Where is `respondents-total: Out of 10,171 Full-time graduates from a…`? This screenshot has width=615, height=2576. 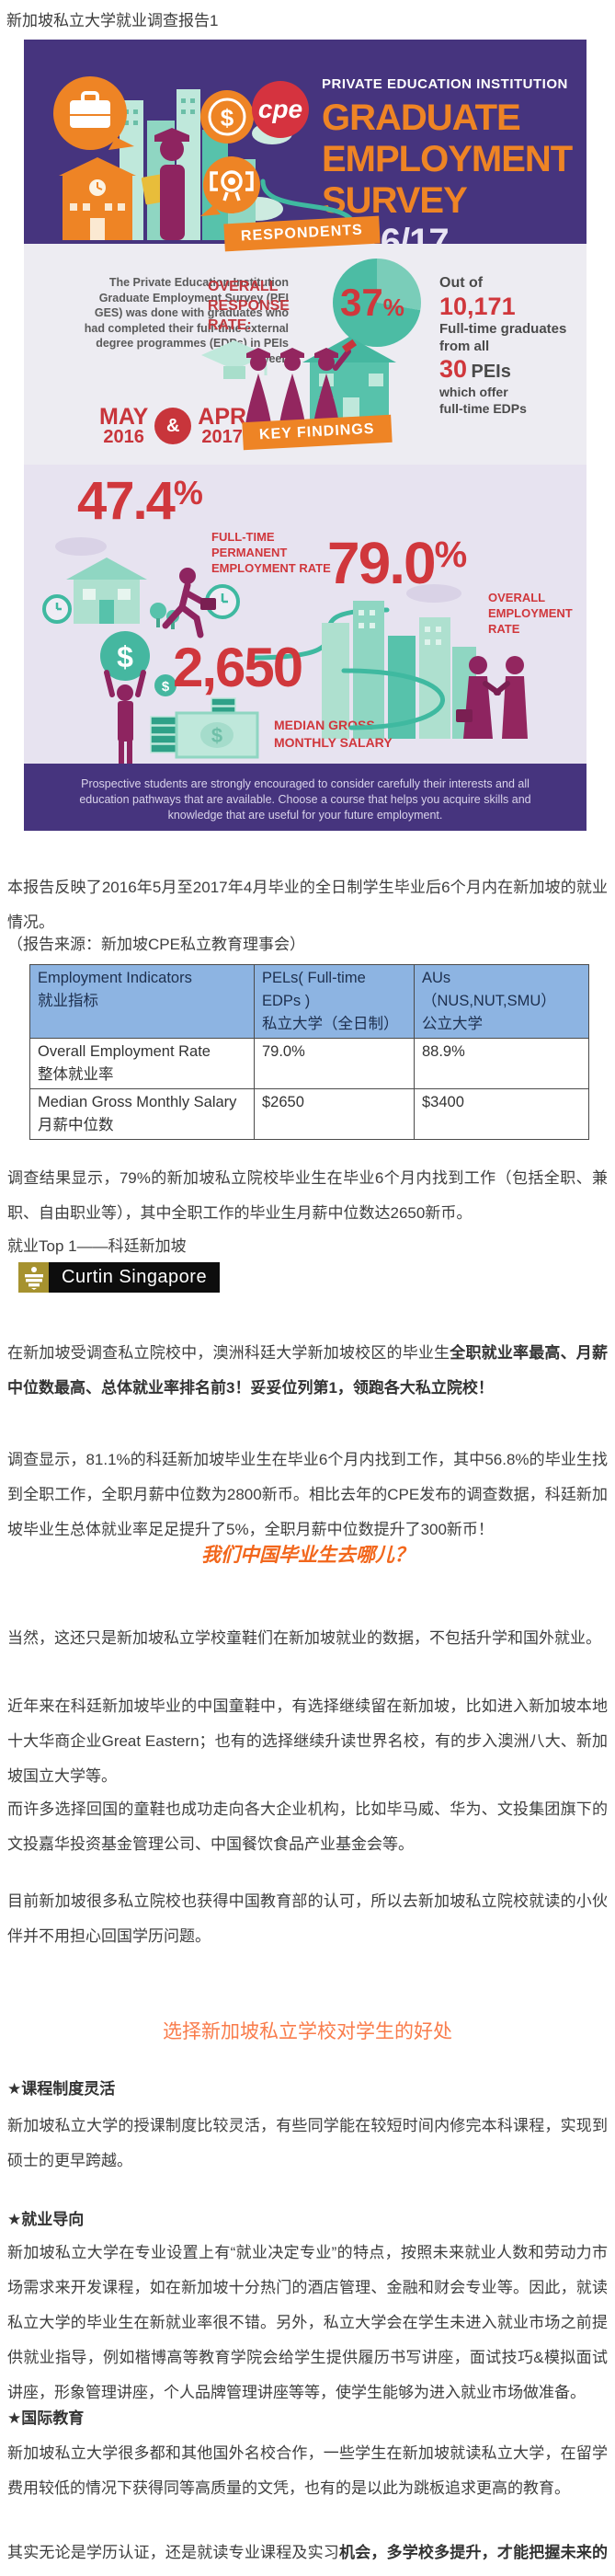 respondents-total: Out of 10,171 Full-time graduates from a… is located at coordinates (503, 345).